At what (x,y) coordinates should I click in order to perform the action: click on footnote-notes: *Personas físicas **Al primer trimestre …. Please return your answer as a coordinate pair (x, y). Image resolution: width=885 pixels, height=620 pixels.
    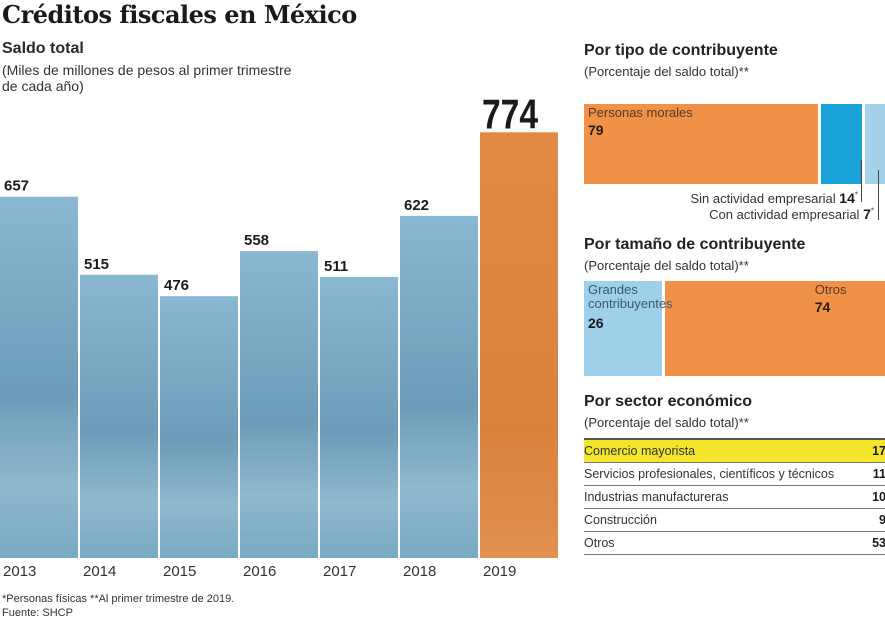
    Looking at the image, I should click on (118, 599).